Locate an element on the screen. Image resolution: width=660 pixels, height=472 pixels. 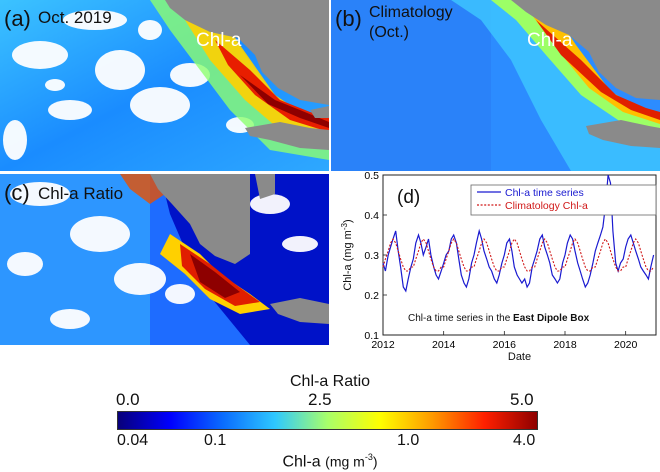
chart-annotation: Chl-a time series in the East Dipole Box is located at coordinates (499, 318).